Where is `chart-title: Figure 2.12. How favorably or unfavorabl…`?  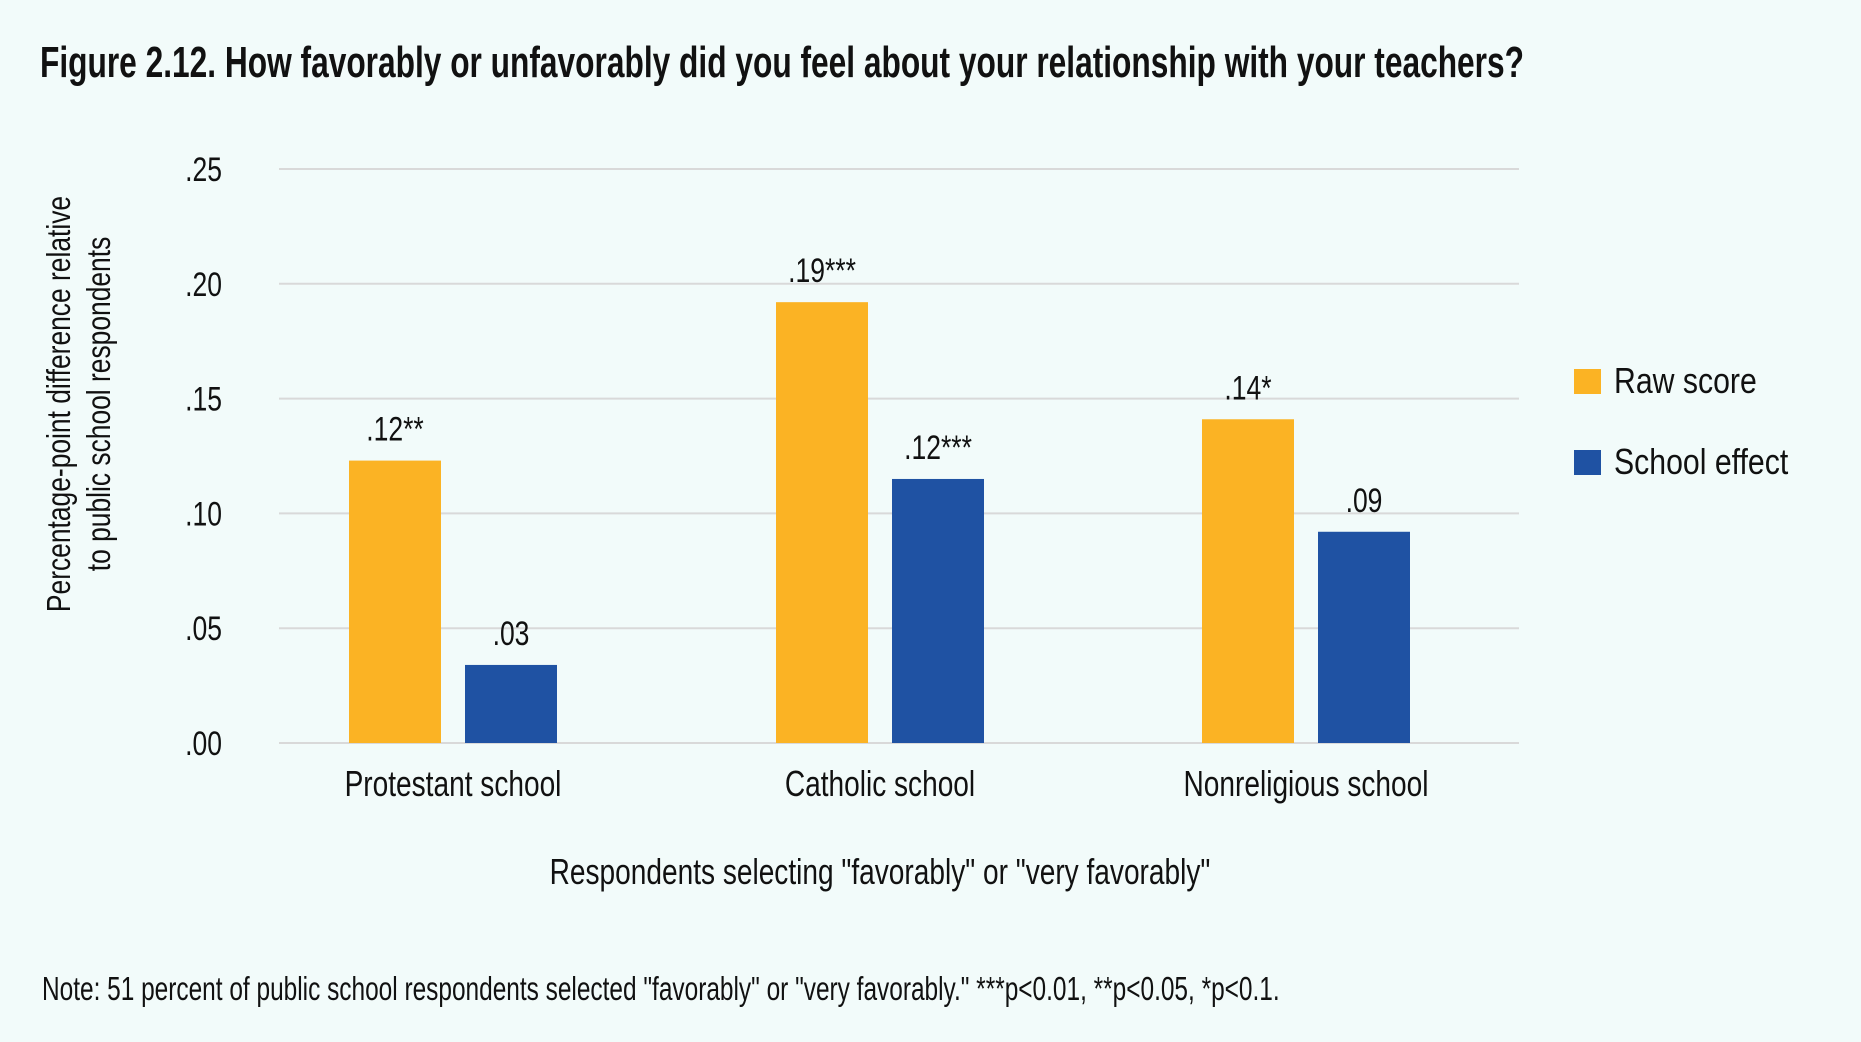
chart-title: Figure 2.12. How favorably or unfavorabl… is located at coordinates (782, 62).